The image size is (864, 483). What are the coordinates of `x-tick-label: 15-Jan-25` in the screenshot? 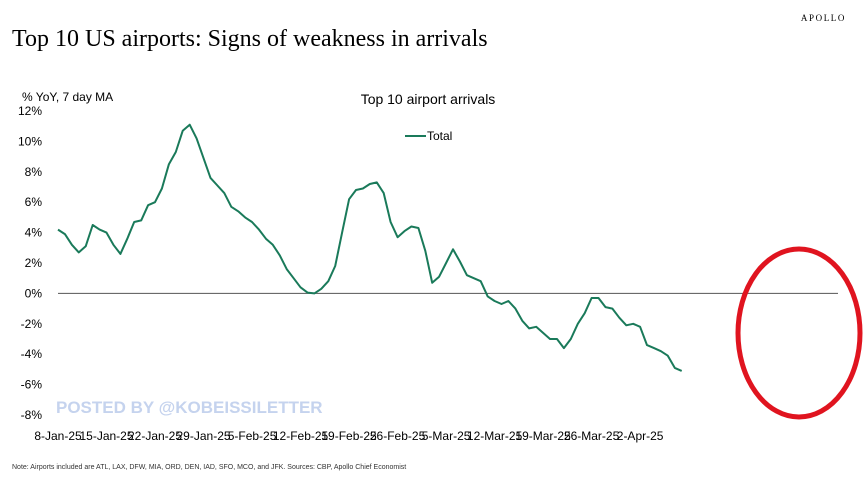 It's located at (106, 436).